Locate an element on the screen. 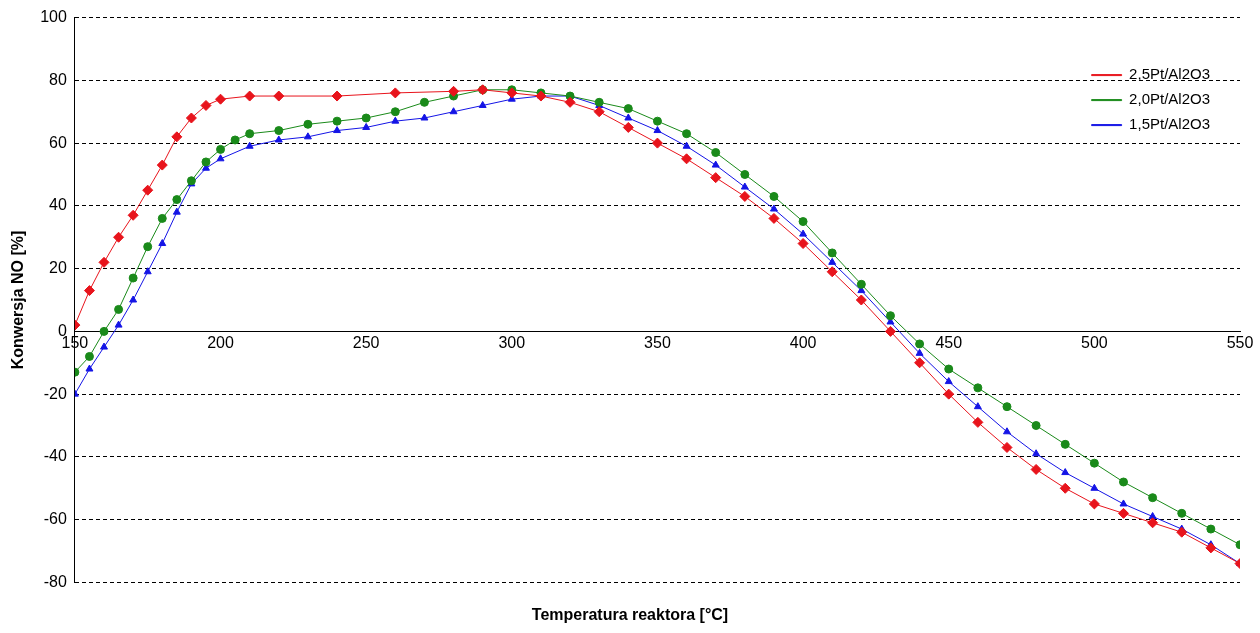  legend-label: 2,5Pt/Al2O3 is located at coordinates (1170, 74).